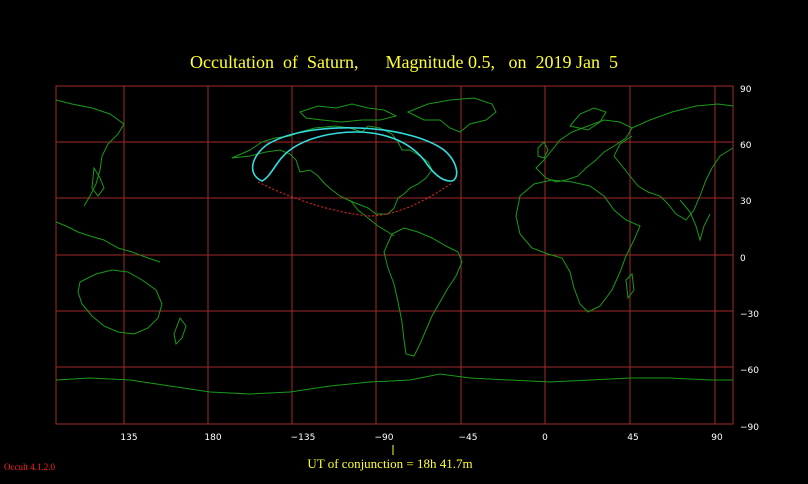 Image resolution: width=808 pixels, height=484 pixels. I want to click on coast-new-zealand, so click(180, 331).